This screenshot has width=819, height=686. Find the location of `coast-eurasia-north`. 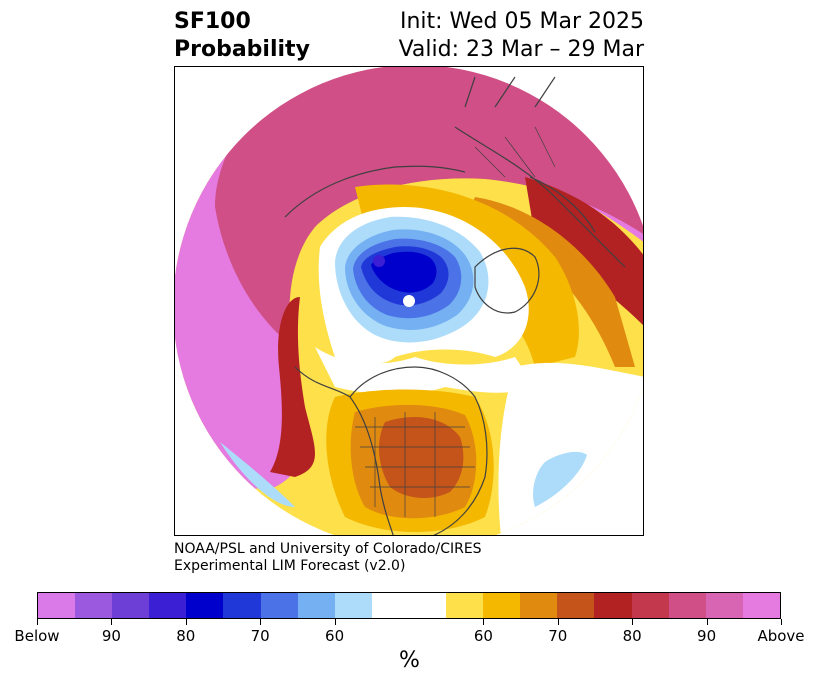

coast-eurasia-north is located at coordinates (540, 197).